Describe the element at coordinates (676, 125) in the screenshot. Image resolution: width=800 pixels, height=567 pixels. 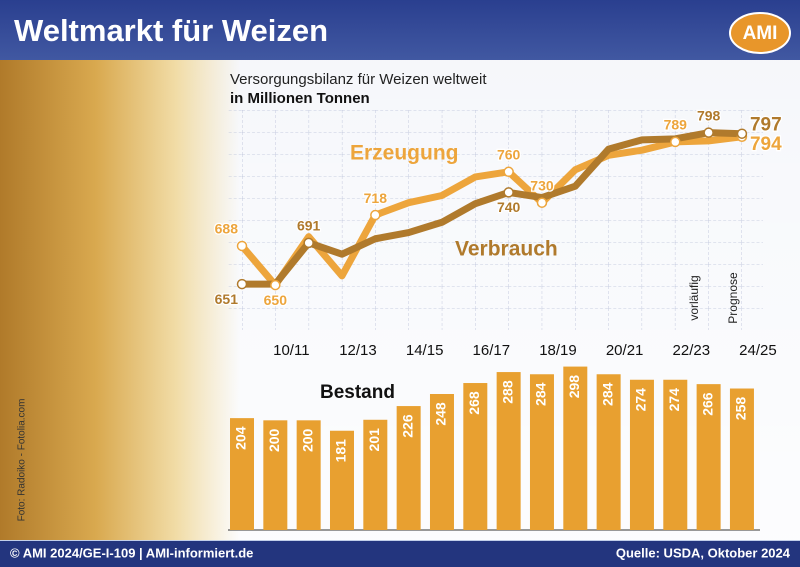
I see `data-label: 789` at that location.